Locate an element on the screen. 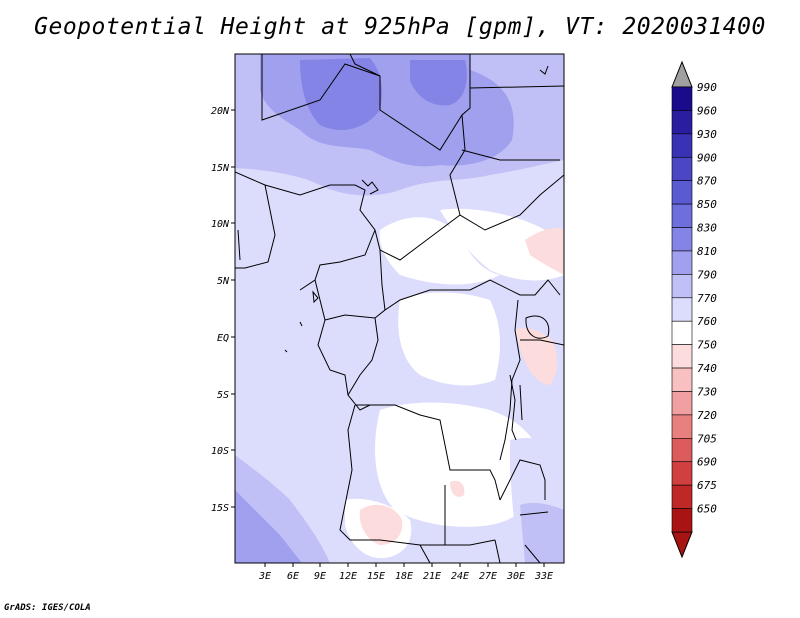 The width and height of the screenshot is (800, 618). colorbar-label: 650 is located at coordinates (707, 509).